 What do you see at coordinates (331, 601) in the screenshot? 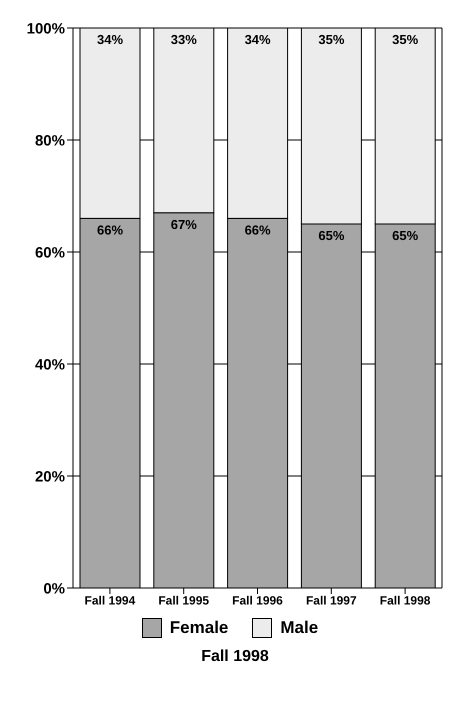
I see `x-tick-label: Fall 1997` at bounding box center [331, 601].